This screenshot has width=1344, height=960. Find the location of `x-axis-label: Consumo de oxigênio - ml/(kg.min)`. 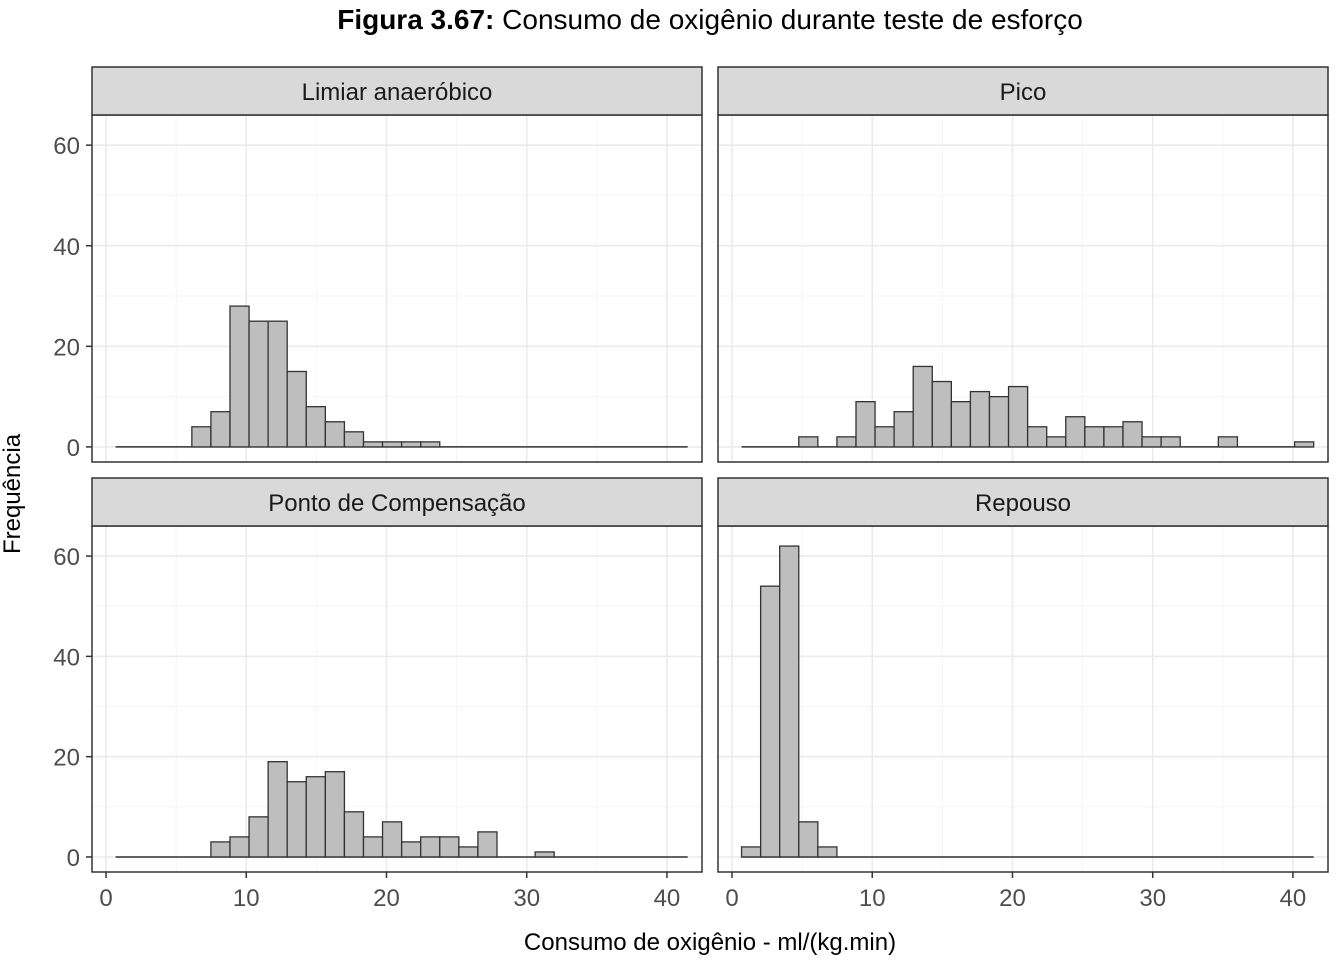

x-axis-label: Consumo de oxigênio - ml/(kg.min) is located at coordinates (710, 942).